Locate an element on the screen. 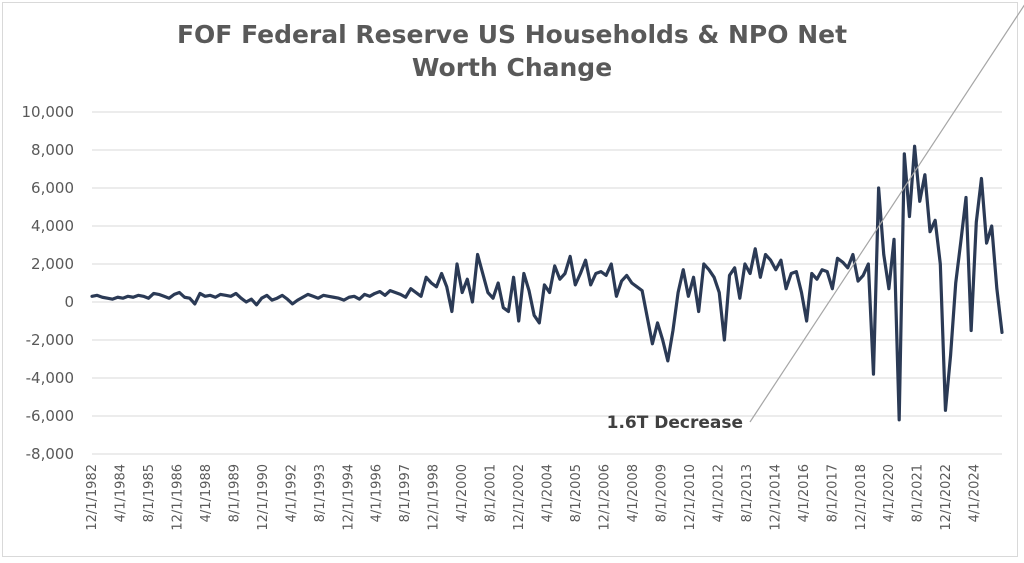 The width and height of the screenshot is (1024, 563). x-tick-label: 8/1/2017 is located at coordinates (832, 493).